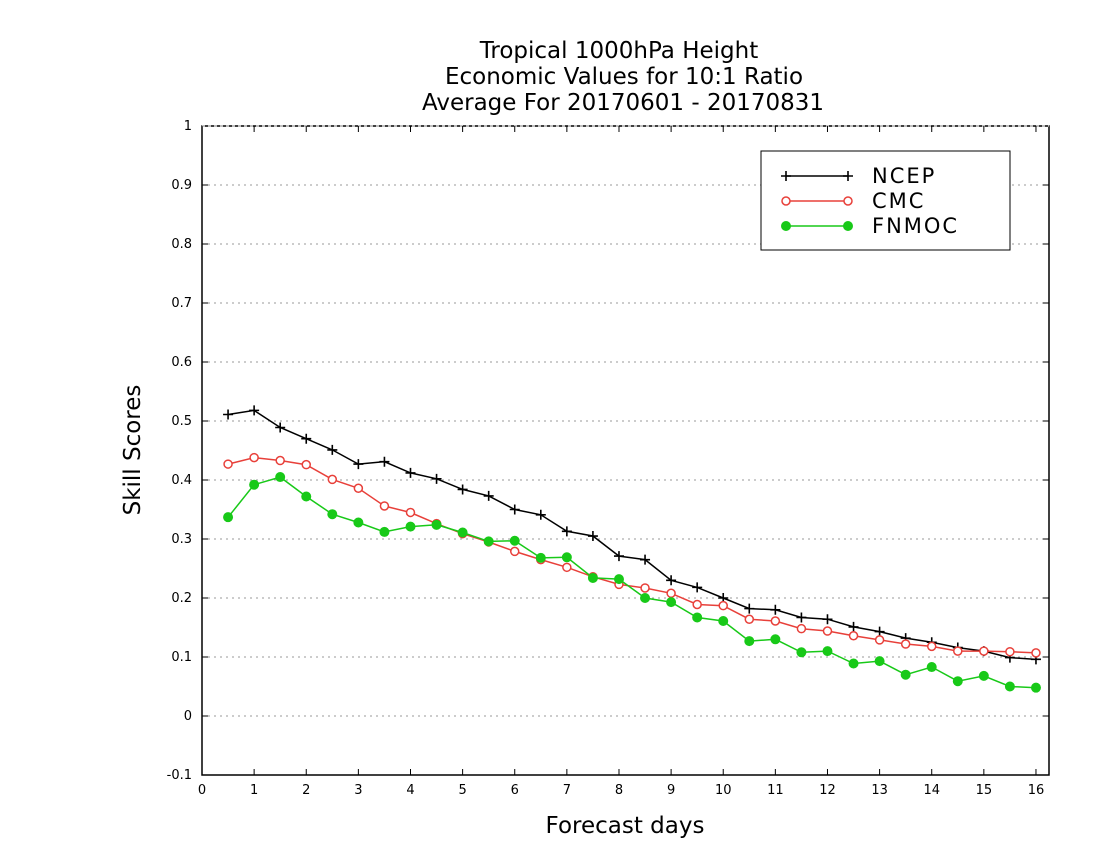  I want to click on x-tick-label: 13, so click(879, 790).